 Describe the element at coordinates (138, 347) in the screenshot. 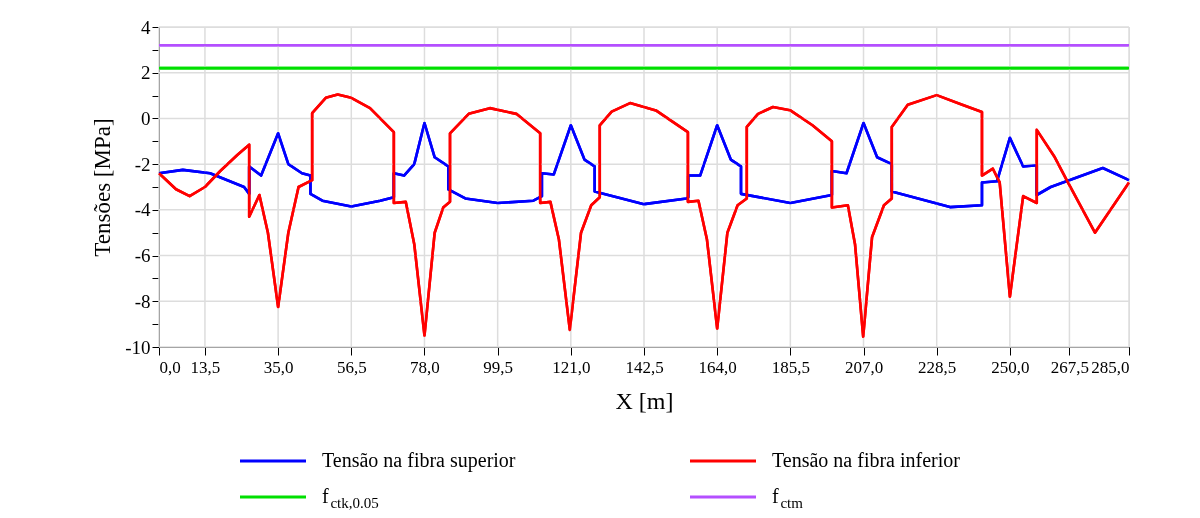

I see `y-tick-label: -10` at that location.